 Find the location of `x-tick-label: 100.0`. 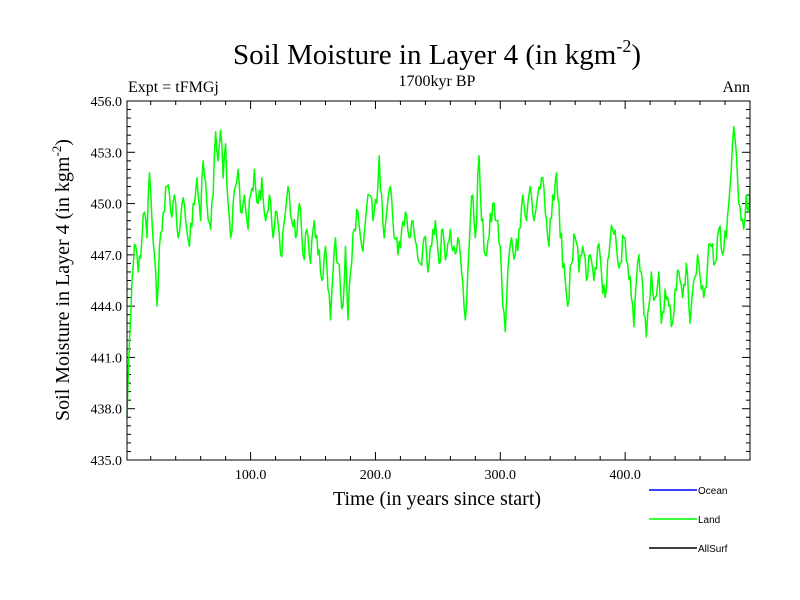

x-tick-label: 100.0 is located at coordinates (251, 475).